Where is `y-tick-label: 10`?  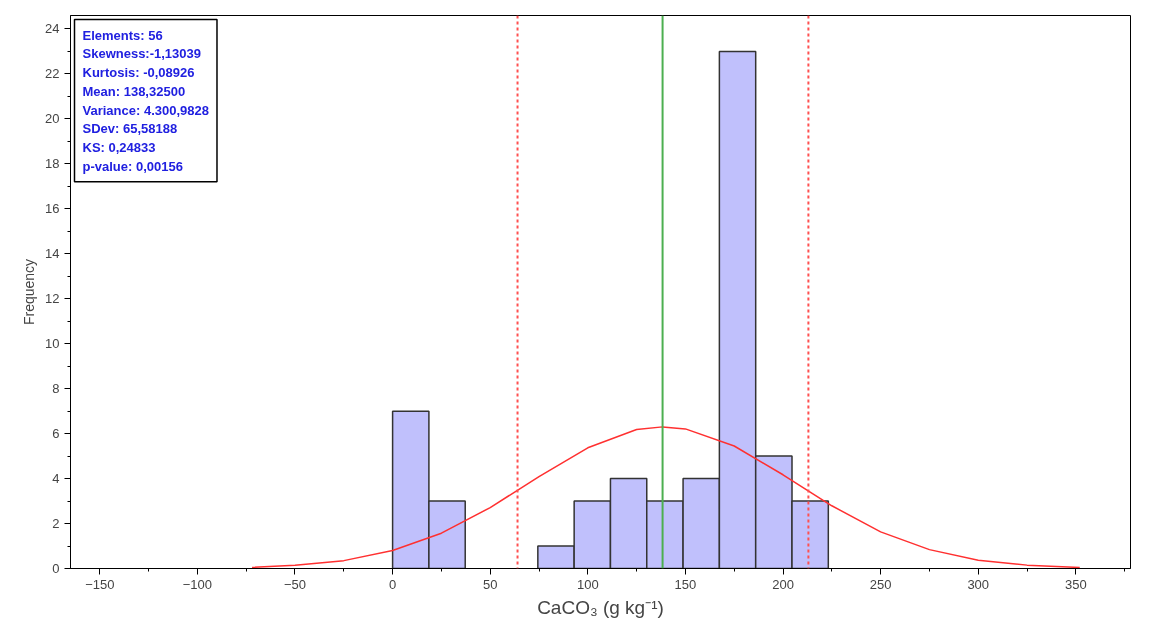 y-tick-label: 10 is located at coordinates (52, 344).